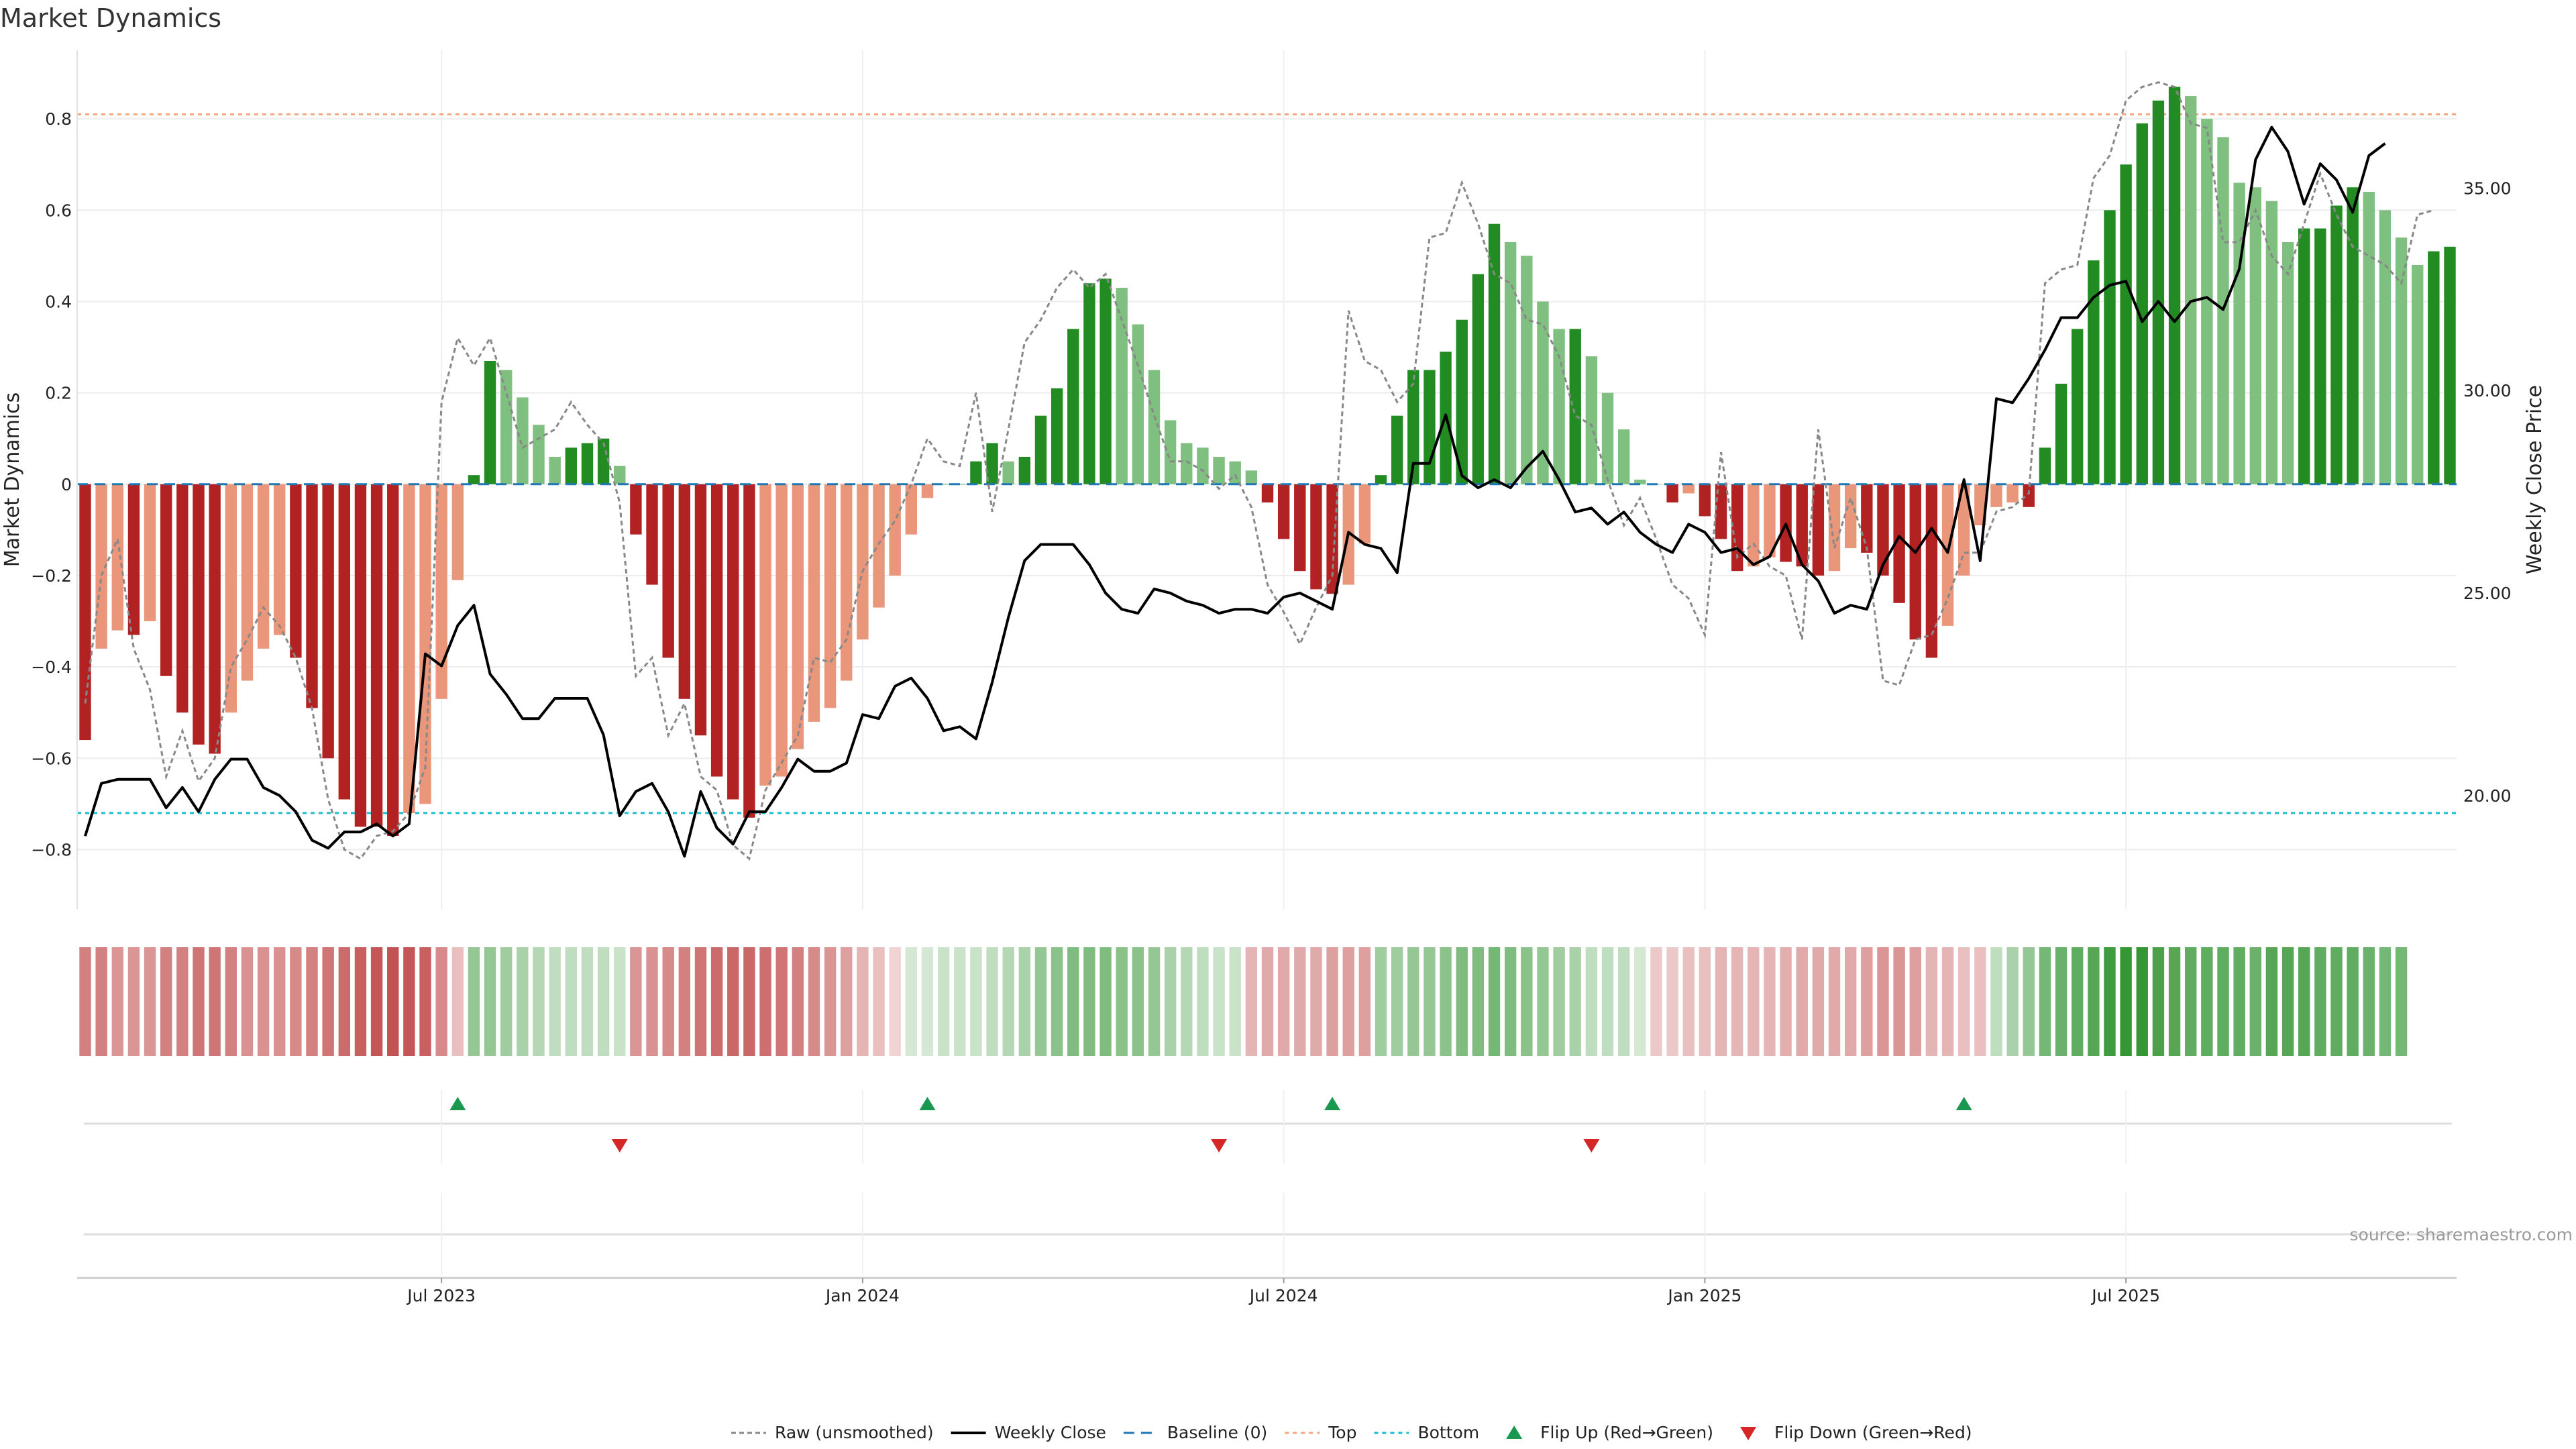 This screenshot has width=2576, height=1449. I want to click on legend-label-bottom: Bottom, so click(1448, 1432).